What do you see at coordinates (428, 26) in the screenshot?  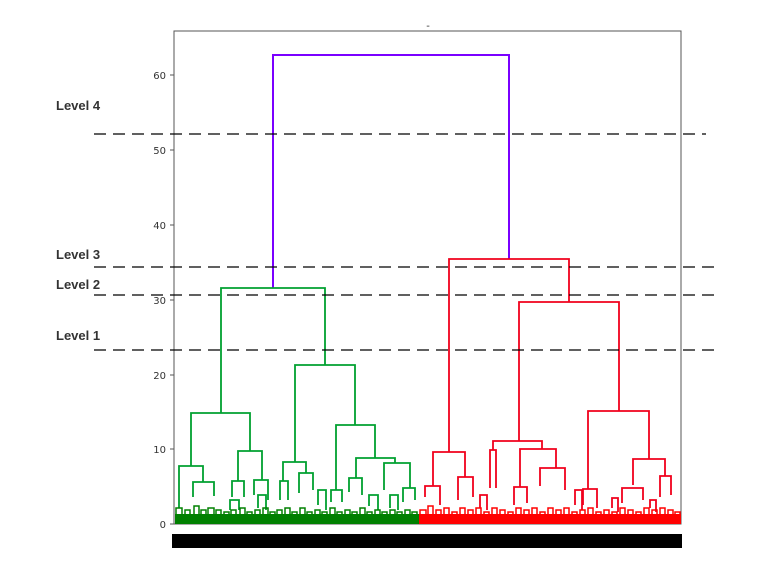 I see `chart-title: -` at bounding box center [428, 26].